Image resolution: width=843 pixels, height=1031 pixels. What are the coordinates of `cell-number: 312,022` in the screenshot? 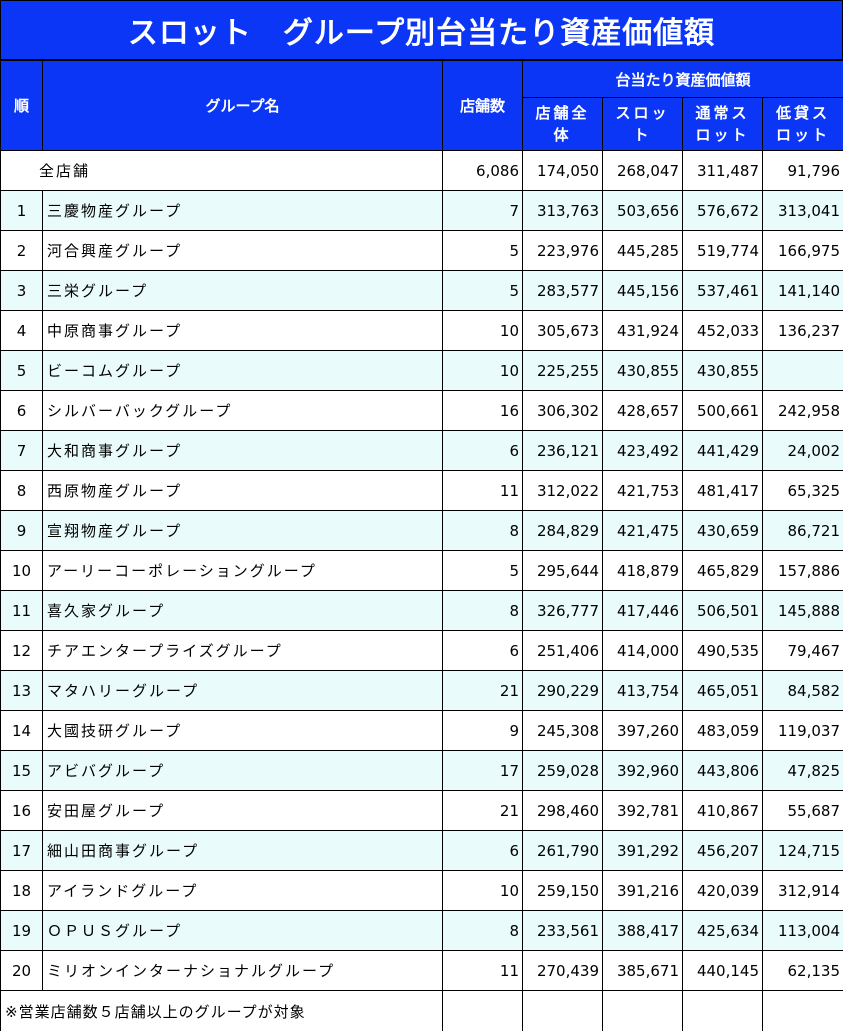 It's located at (562, 490).